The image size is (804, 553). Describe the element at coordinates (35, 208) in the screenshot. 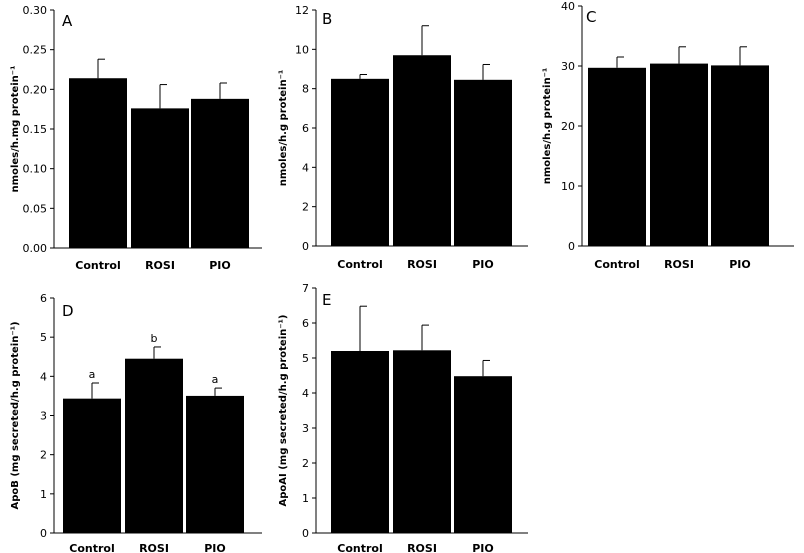

I see `y-tick-label: 0.05` at that location.